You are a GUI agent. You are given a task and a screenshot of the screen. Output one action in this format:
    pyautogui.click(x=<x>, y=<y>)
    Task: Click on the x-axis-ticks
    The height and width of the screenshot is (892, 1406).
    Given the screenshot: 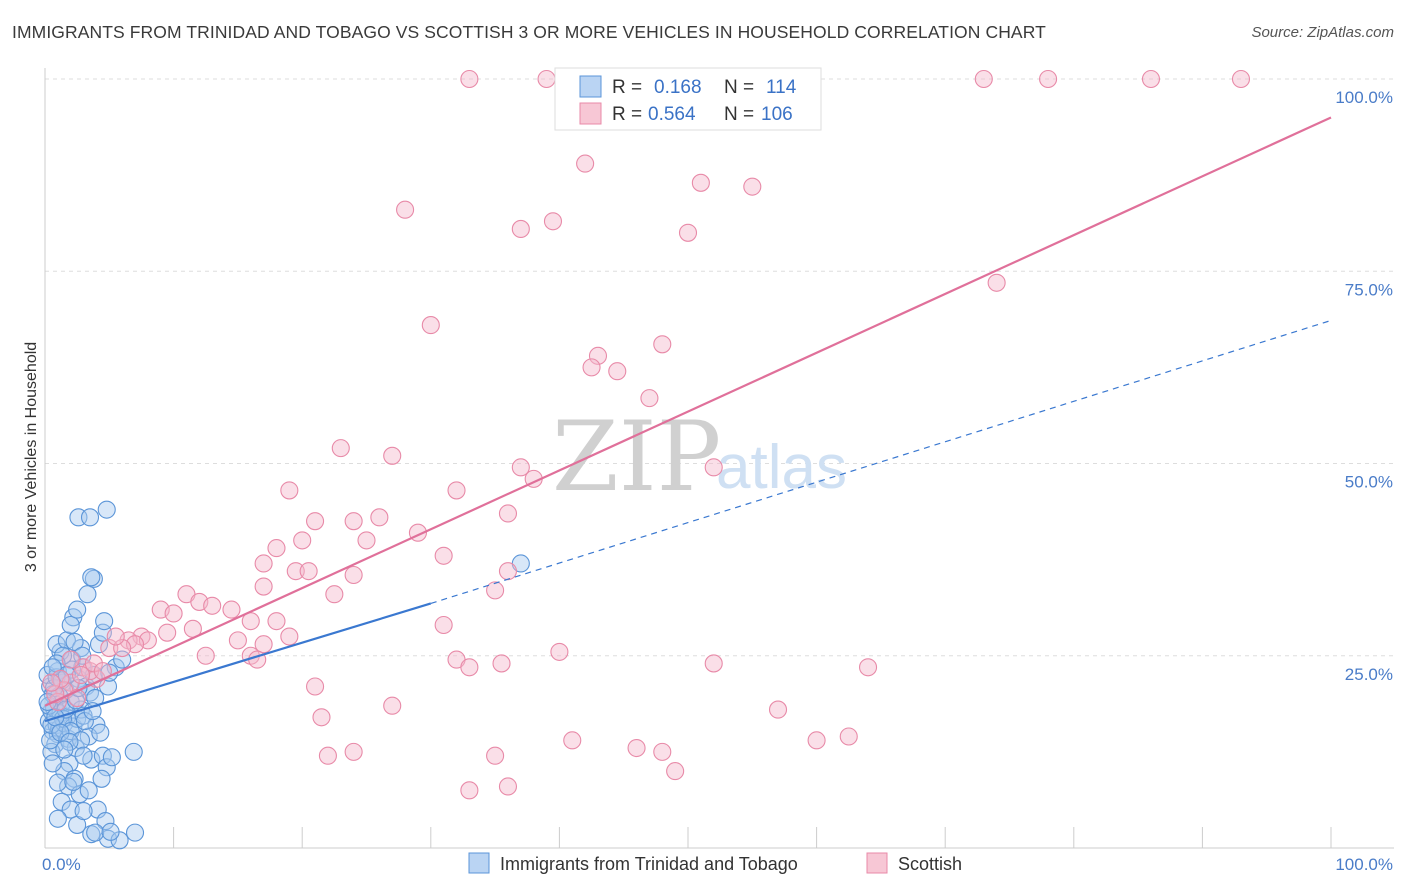 What is the action you would take?
    pyautogui.click(x=688, y=837)
    